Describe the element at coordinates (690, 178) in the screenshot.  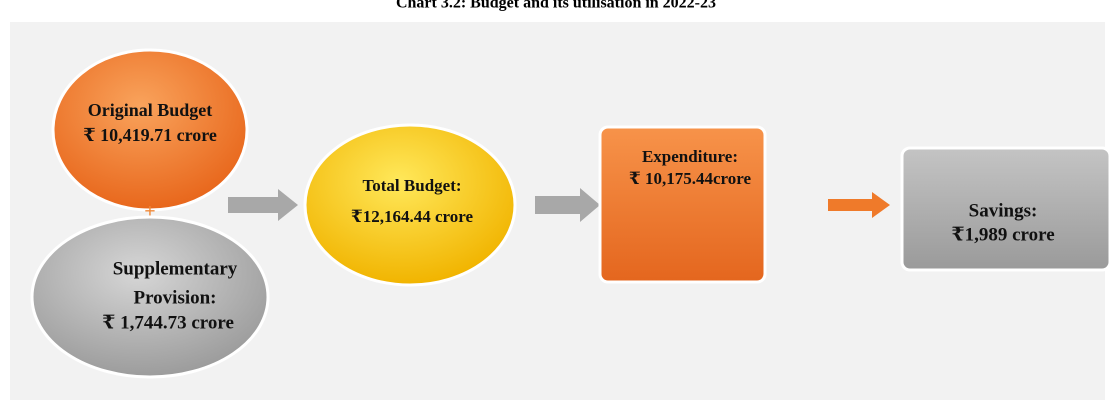
I see `node-label: ₹ 10,175.44crore` at that location.